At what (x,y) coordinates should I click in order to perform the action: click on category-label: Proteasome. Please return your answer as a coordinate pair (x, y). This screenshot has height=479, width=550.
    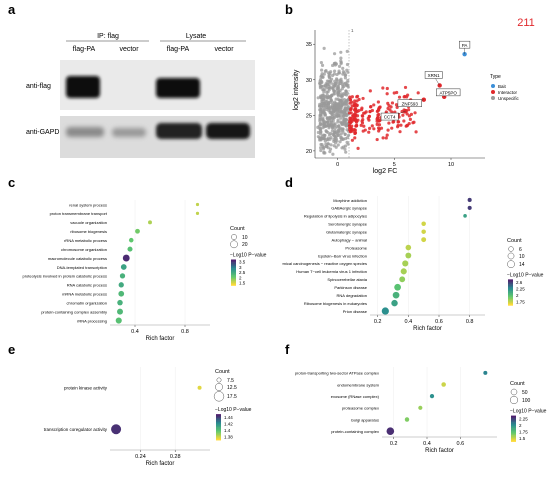
    Looking at the image, I should click on (356, 247).